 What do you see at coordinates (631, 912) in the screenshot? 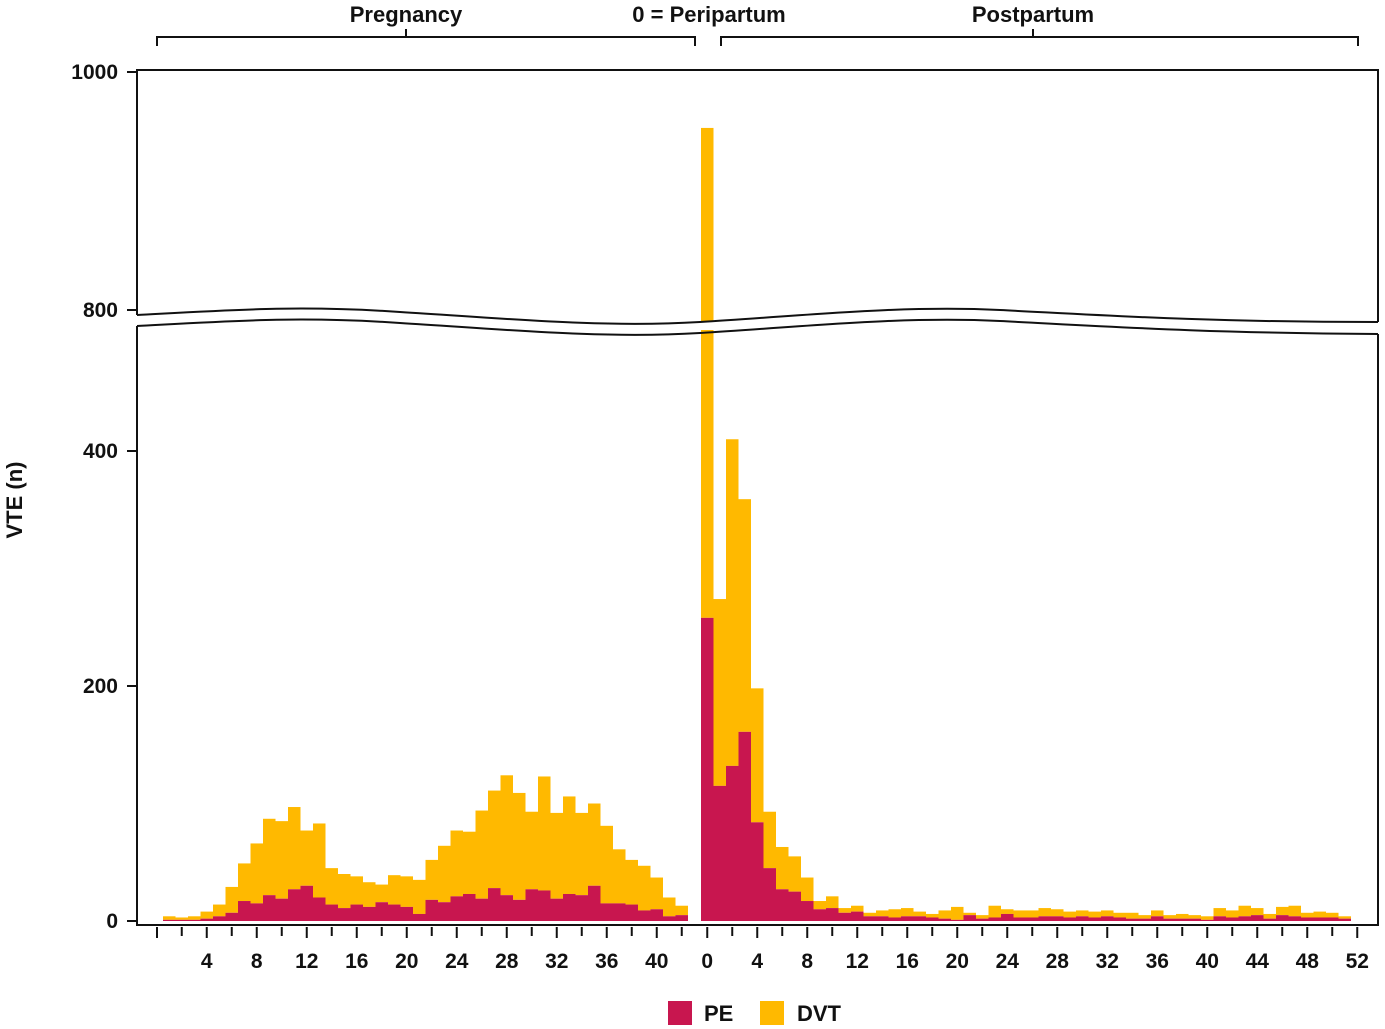
I see `pregnancy-week-38-bar-pe` at bounding box center [631, 912].